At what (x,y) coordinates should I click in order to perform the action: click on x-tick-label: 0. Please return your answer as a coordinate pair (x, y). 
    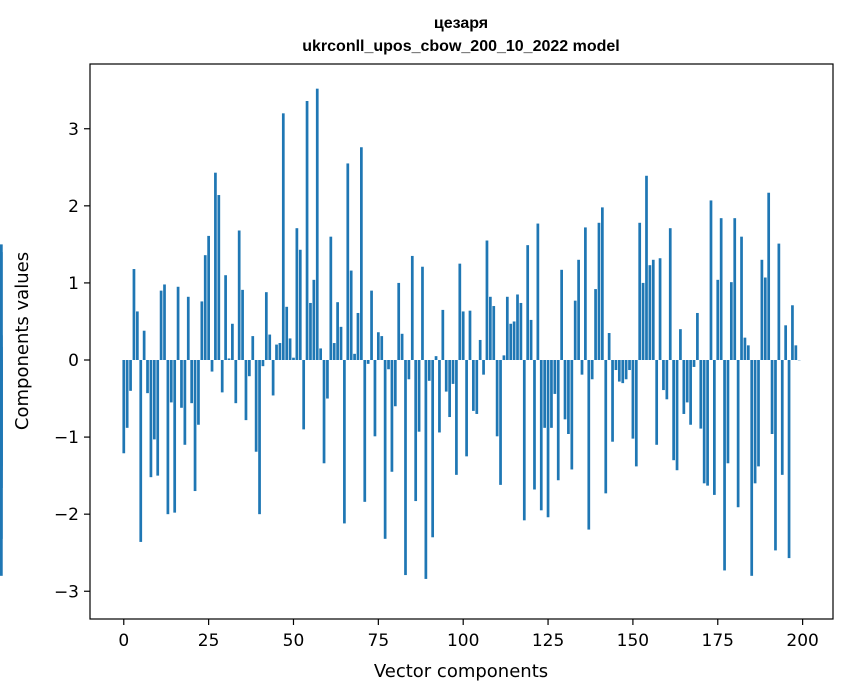
    Looking at the image, I should click on (123, 641).